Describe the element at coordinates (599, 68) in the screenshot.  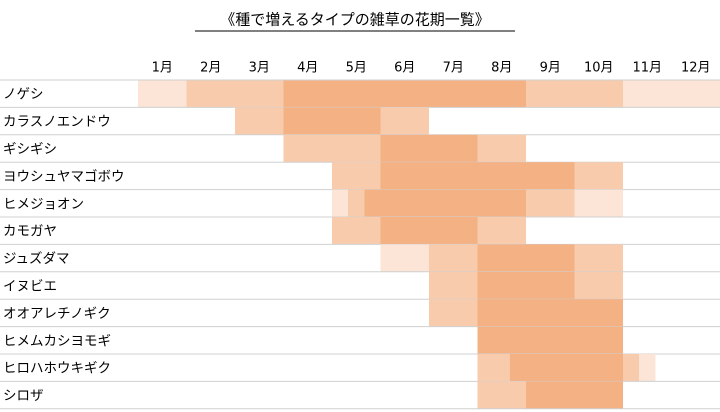
I see `month-label: 10月` at that location.